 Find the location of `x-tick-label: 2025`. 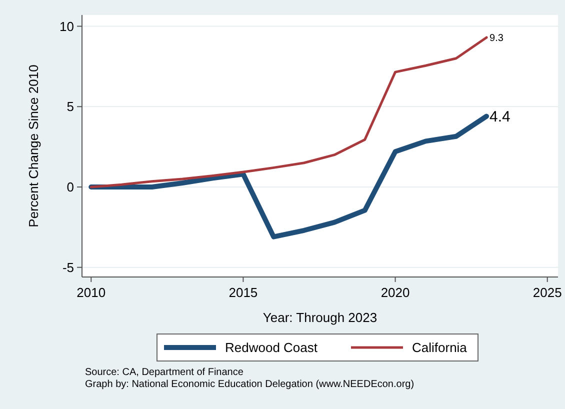

x-tick-label: 2025 is located at coordinates (547, 292).